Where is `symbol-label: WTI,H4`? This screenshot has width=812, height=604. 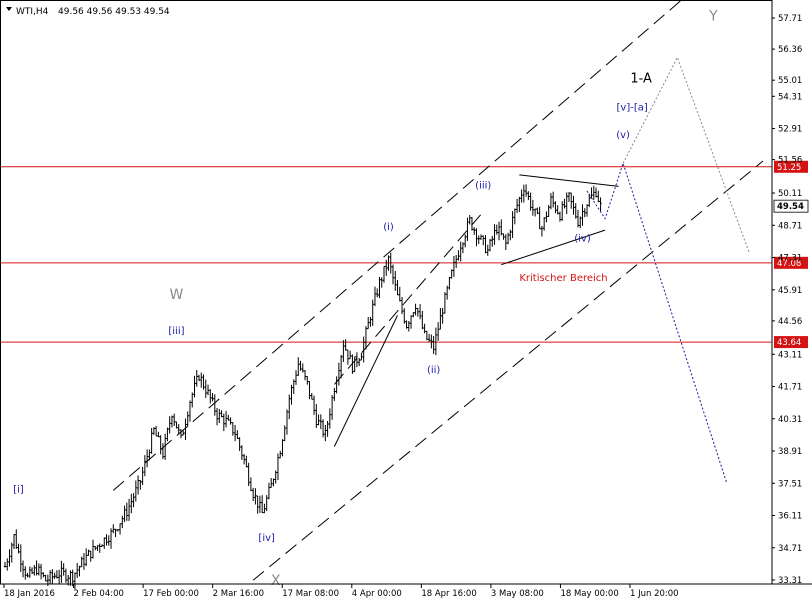 symbol-label: WTI,H4 is located at coordinates (32, 12).